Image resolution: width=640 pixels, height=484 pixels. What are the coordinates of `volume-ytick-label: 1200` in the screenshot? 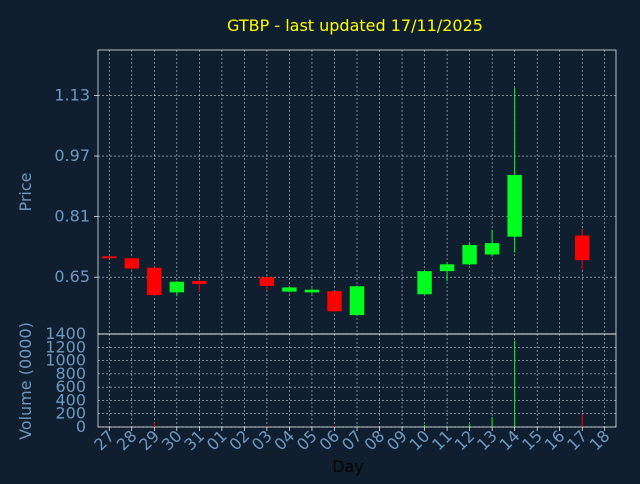 It's located at (65, 346).